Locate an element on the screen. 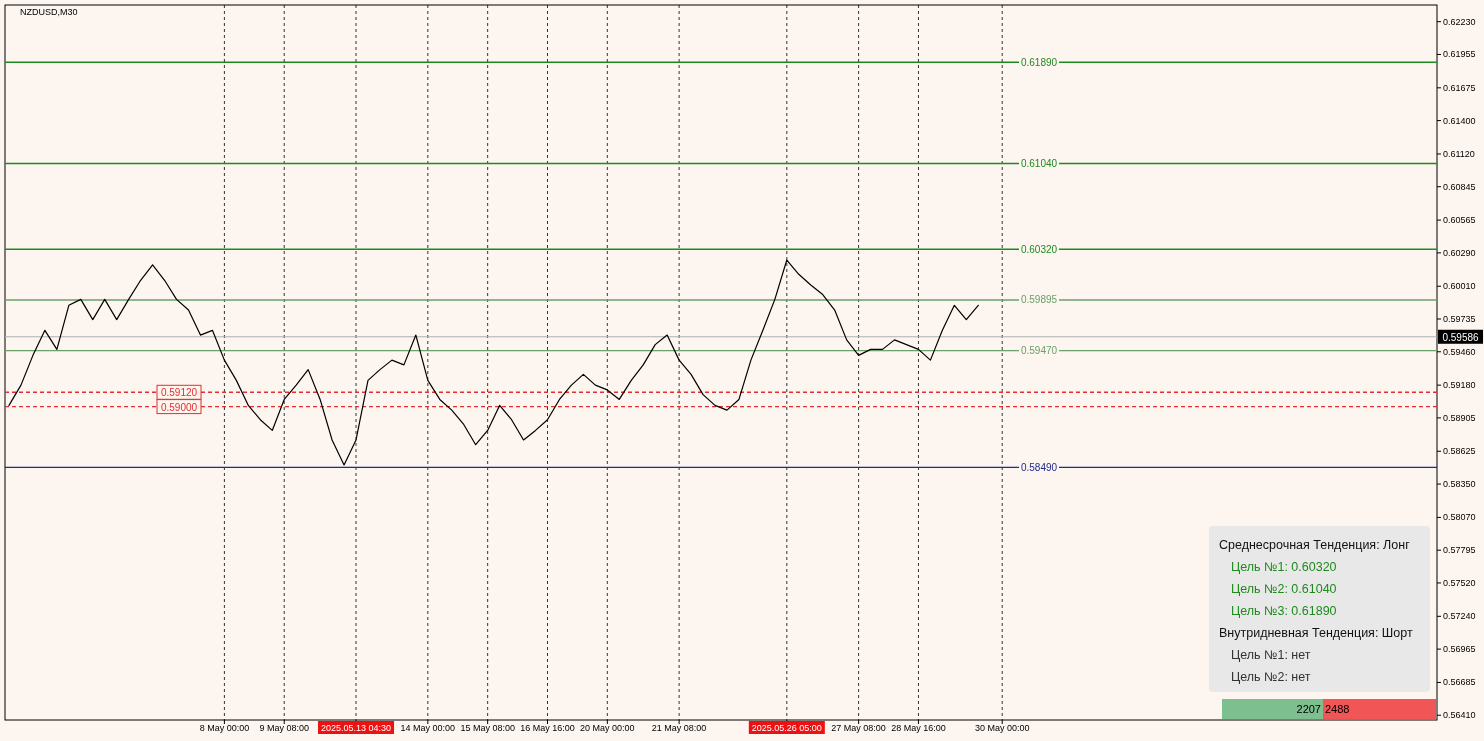 This screenshot has height=741, width=1484. annotation: Цель №1: нет is located at coordinates (1271, 655).